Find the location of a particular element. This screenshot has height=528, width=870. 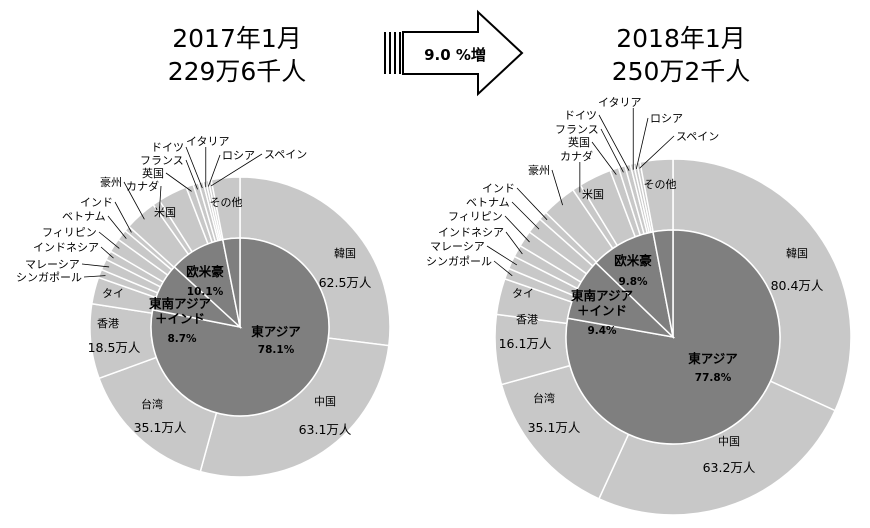

outer-value-韓国: 80.4万人 is located at coordinates (797, 285).